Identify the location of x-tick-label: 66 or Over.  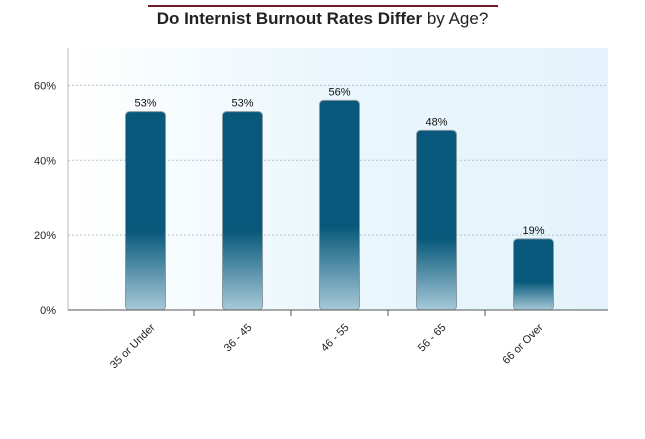
(522, 343).